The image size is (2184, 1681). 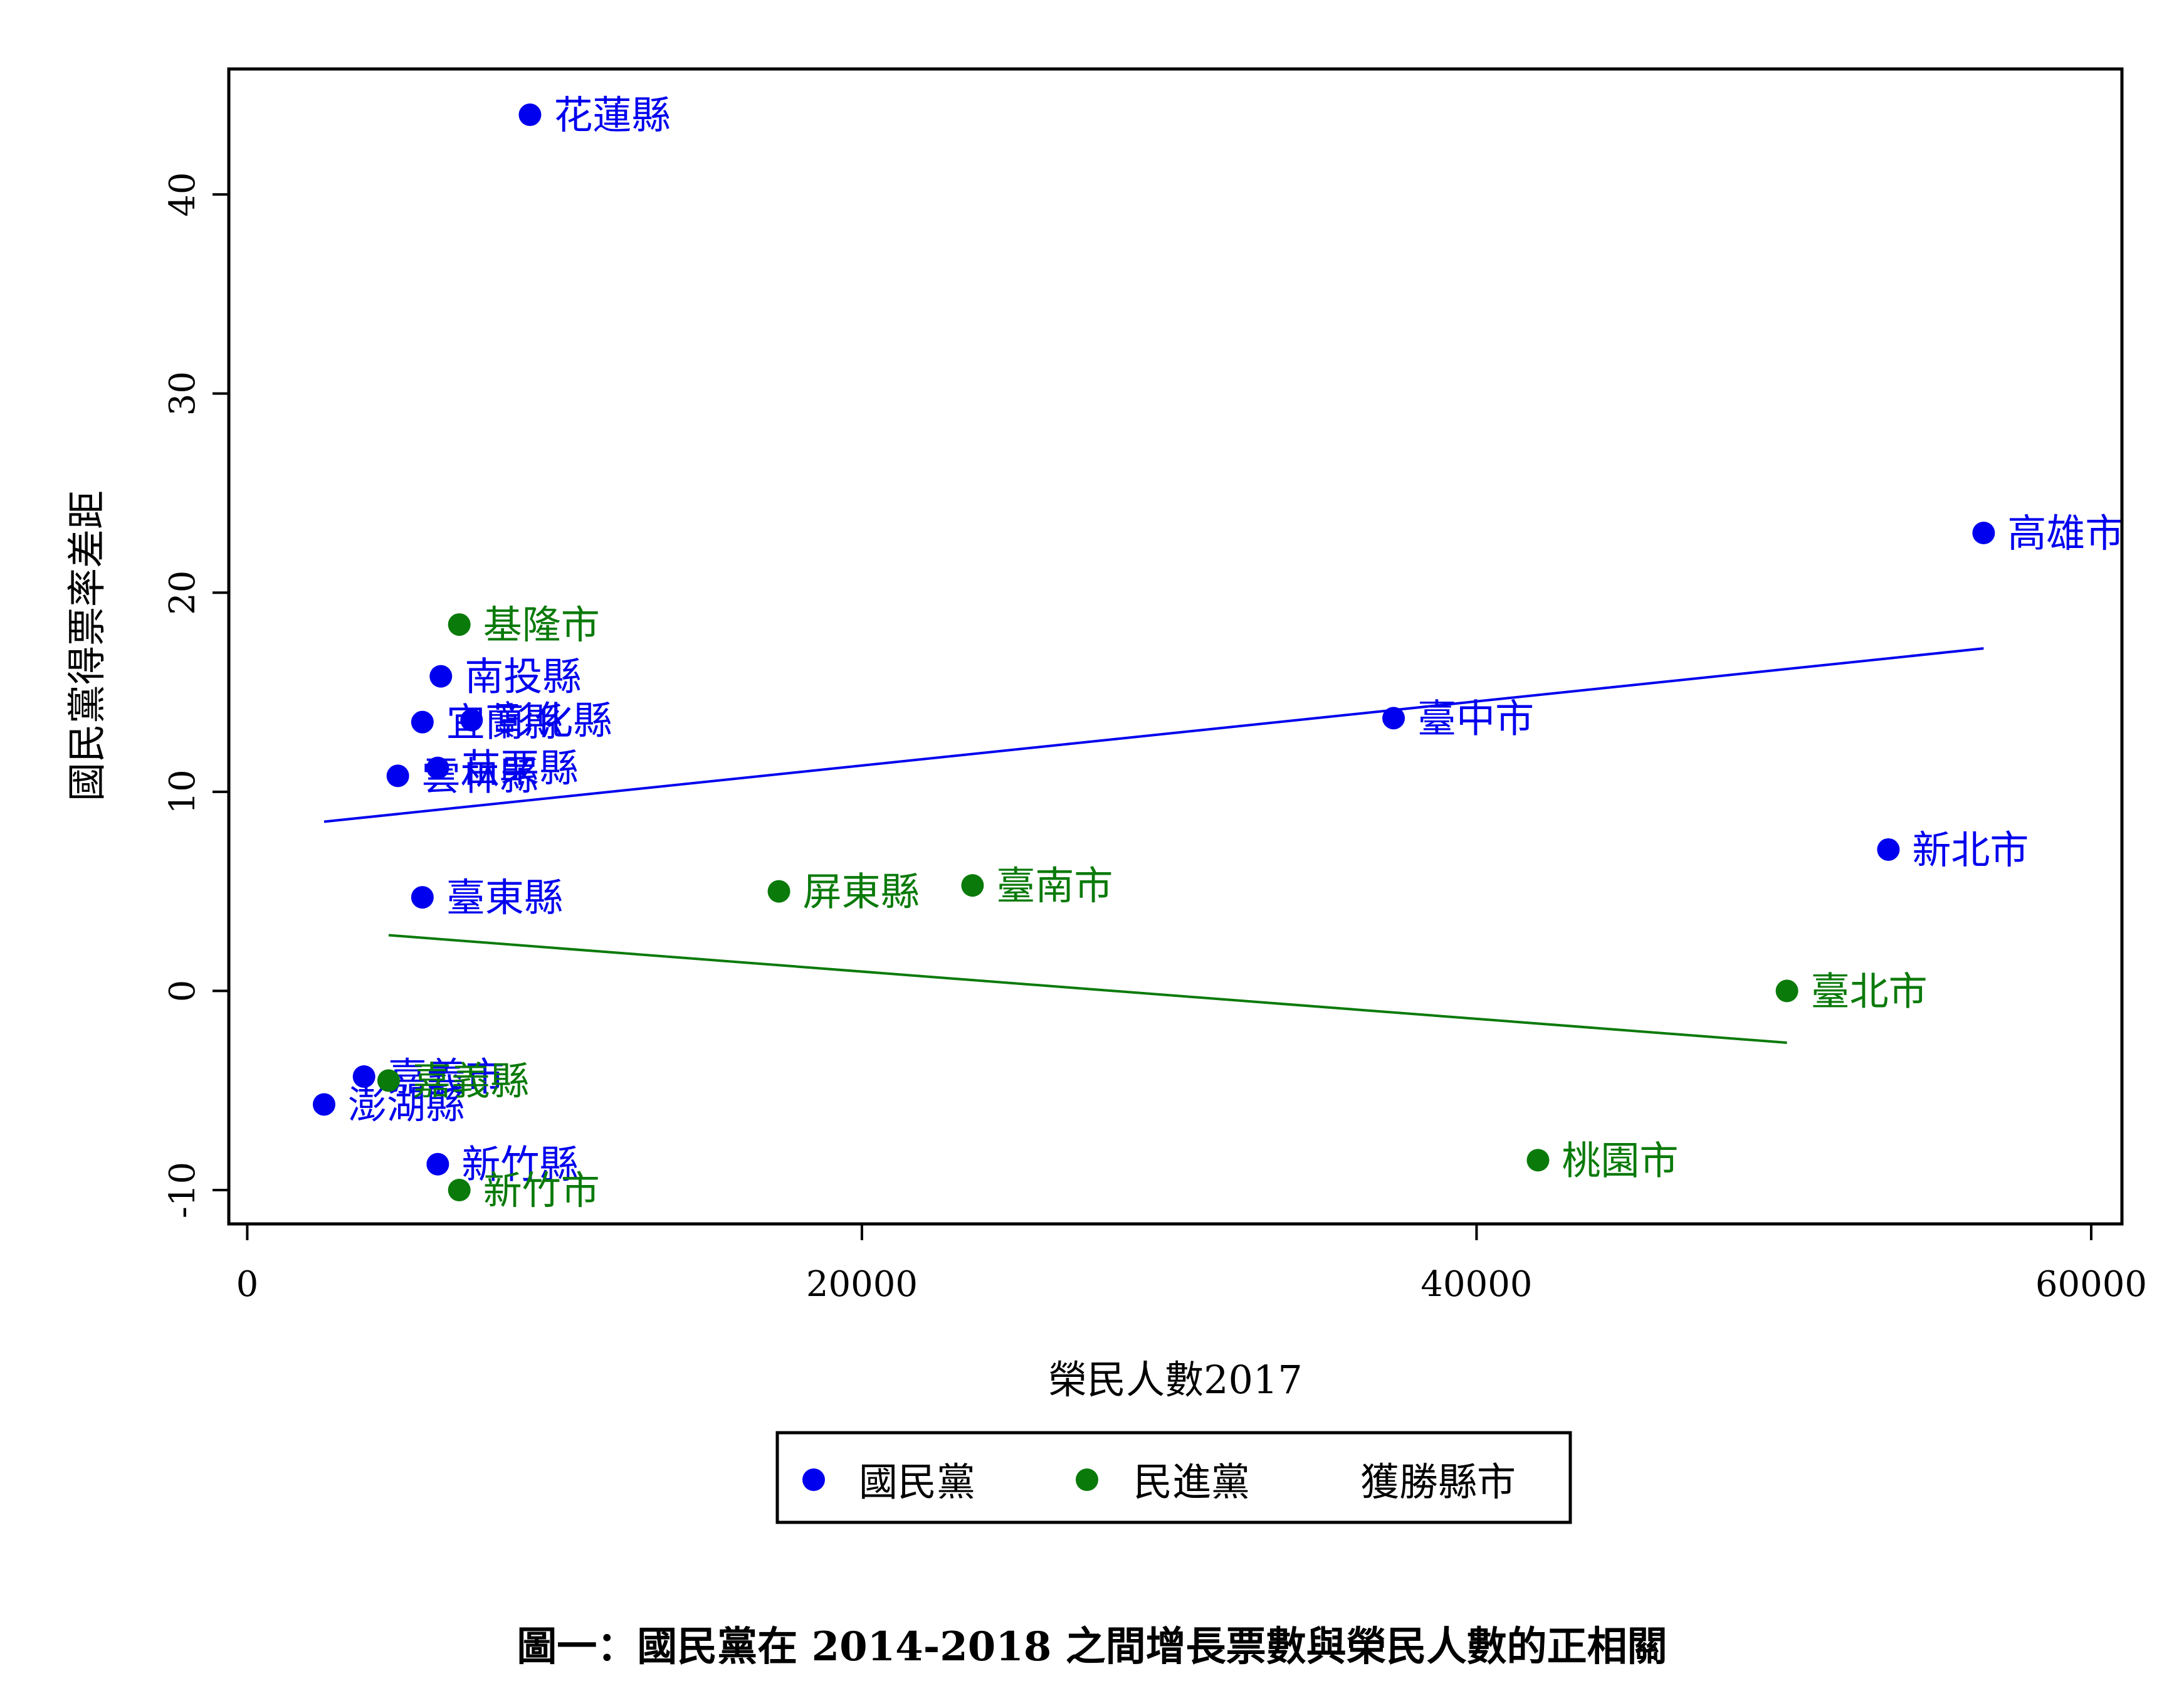 What do you see at coordinates (2065, 533) in the screenshot?
I see `point-label: 高雄市` at bounding box center [2065, 533].